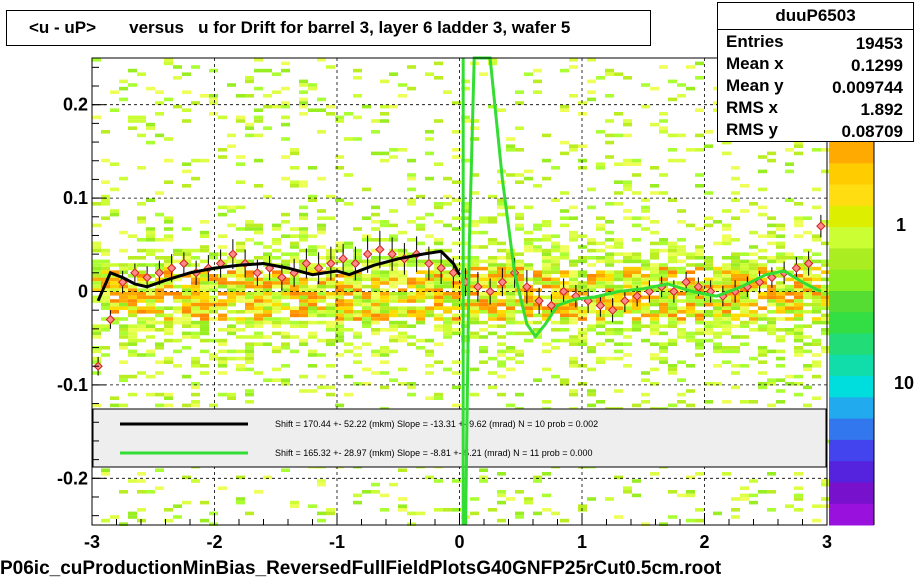  I want to click on color-scale-band, so click(851, 238).